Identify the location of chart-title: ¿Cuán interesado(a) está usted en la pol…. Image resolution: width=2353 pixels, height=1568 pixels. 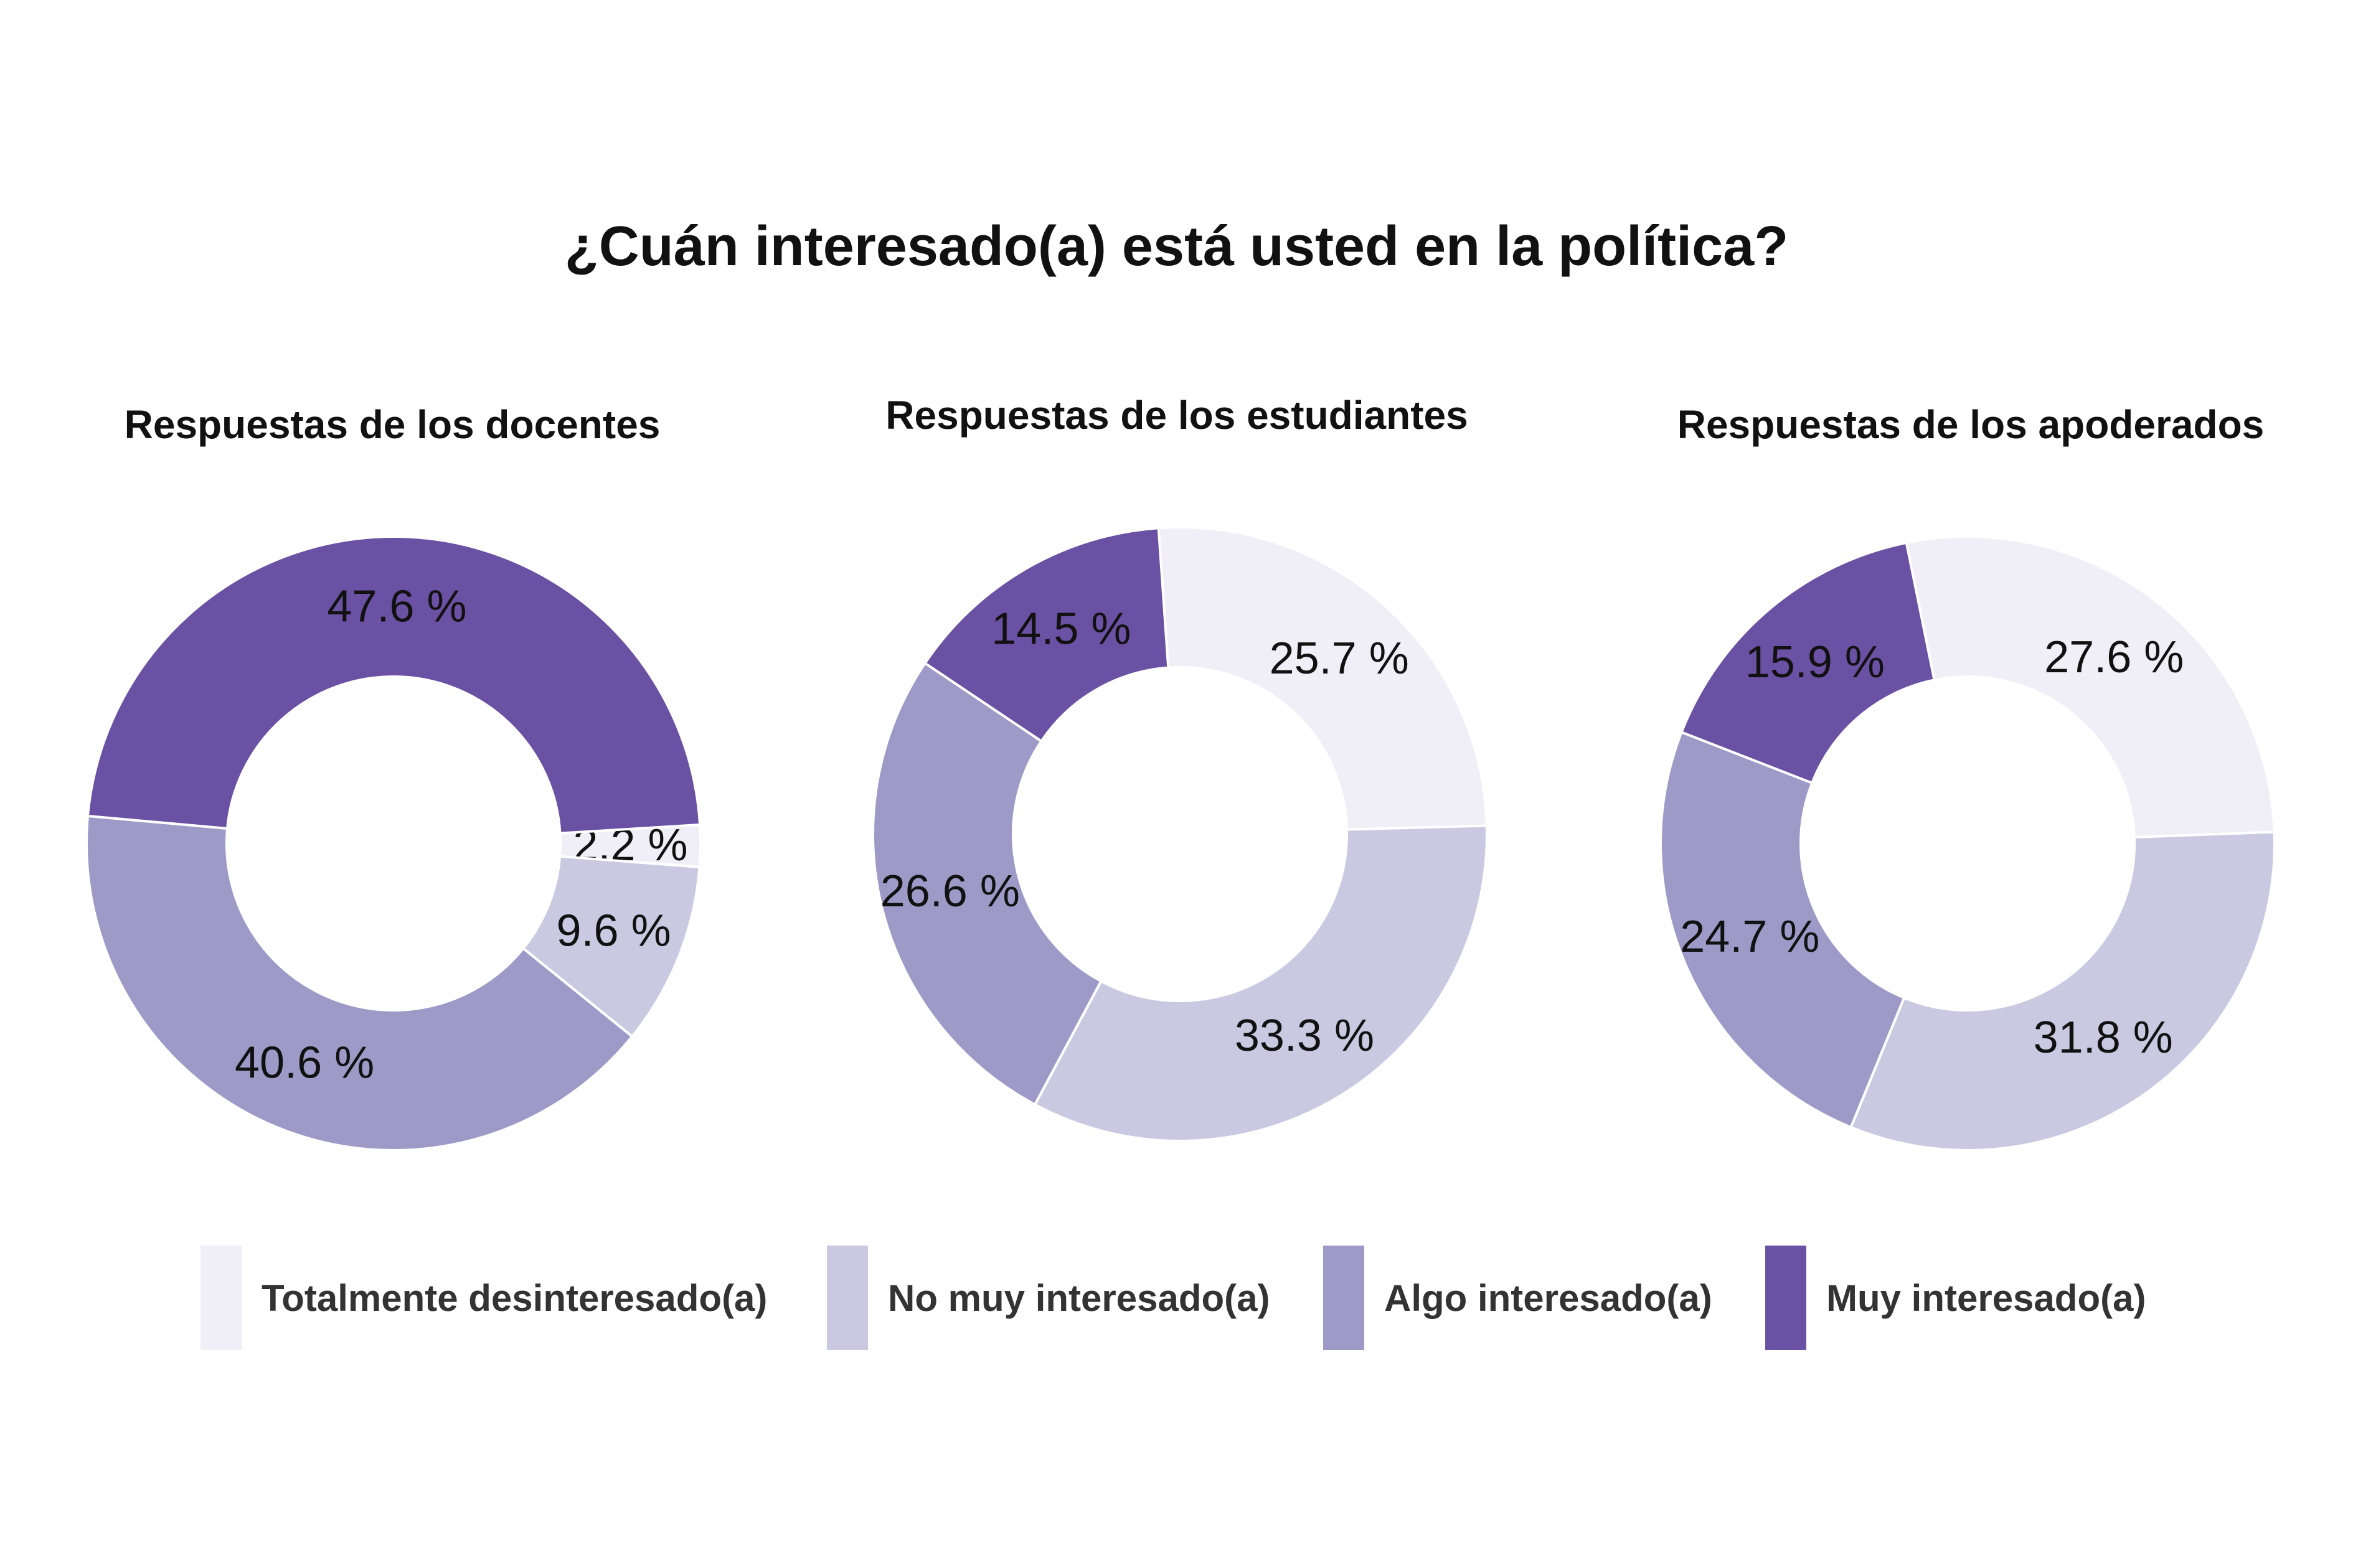
(1176, 246).